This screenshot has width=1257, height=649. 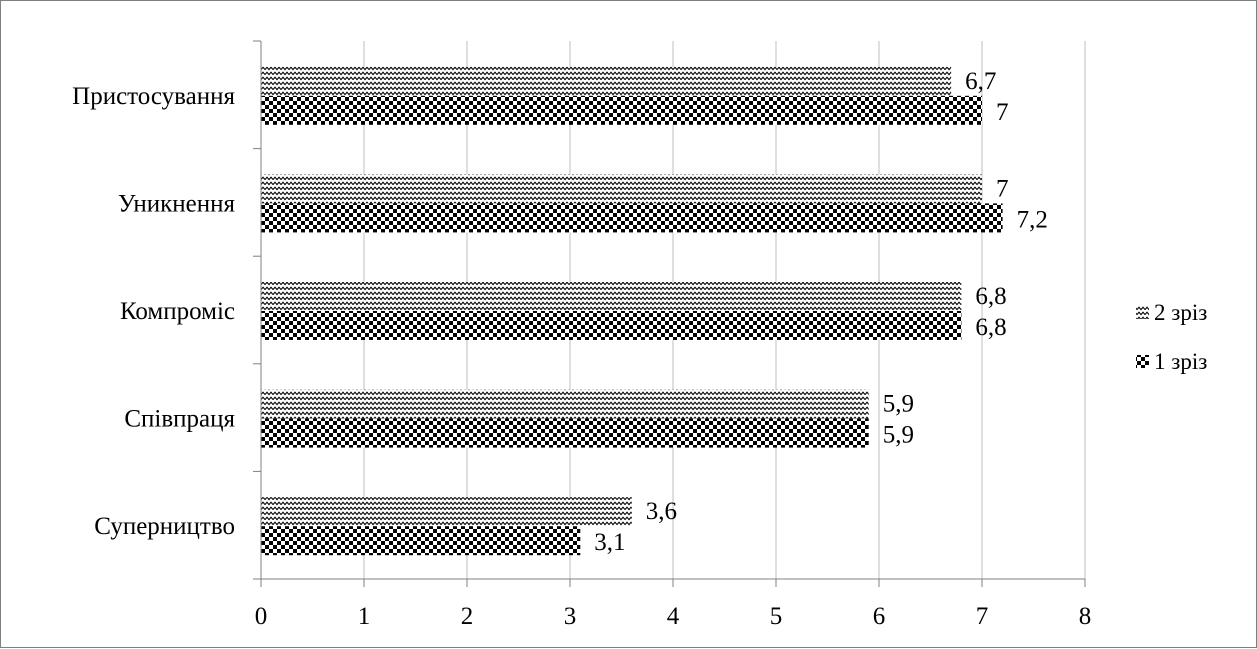 What do you see at coordinates (982, 616) in the screenshot?
I see `x-tick-label: 7` at bounding box center [982, 616].